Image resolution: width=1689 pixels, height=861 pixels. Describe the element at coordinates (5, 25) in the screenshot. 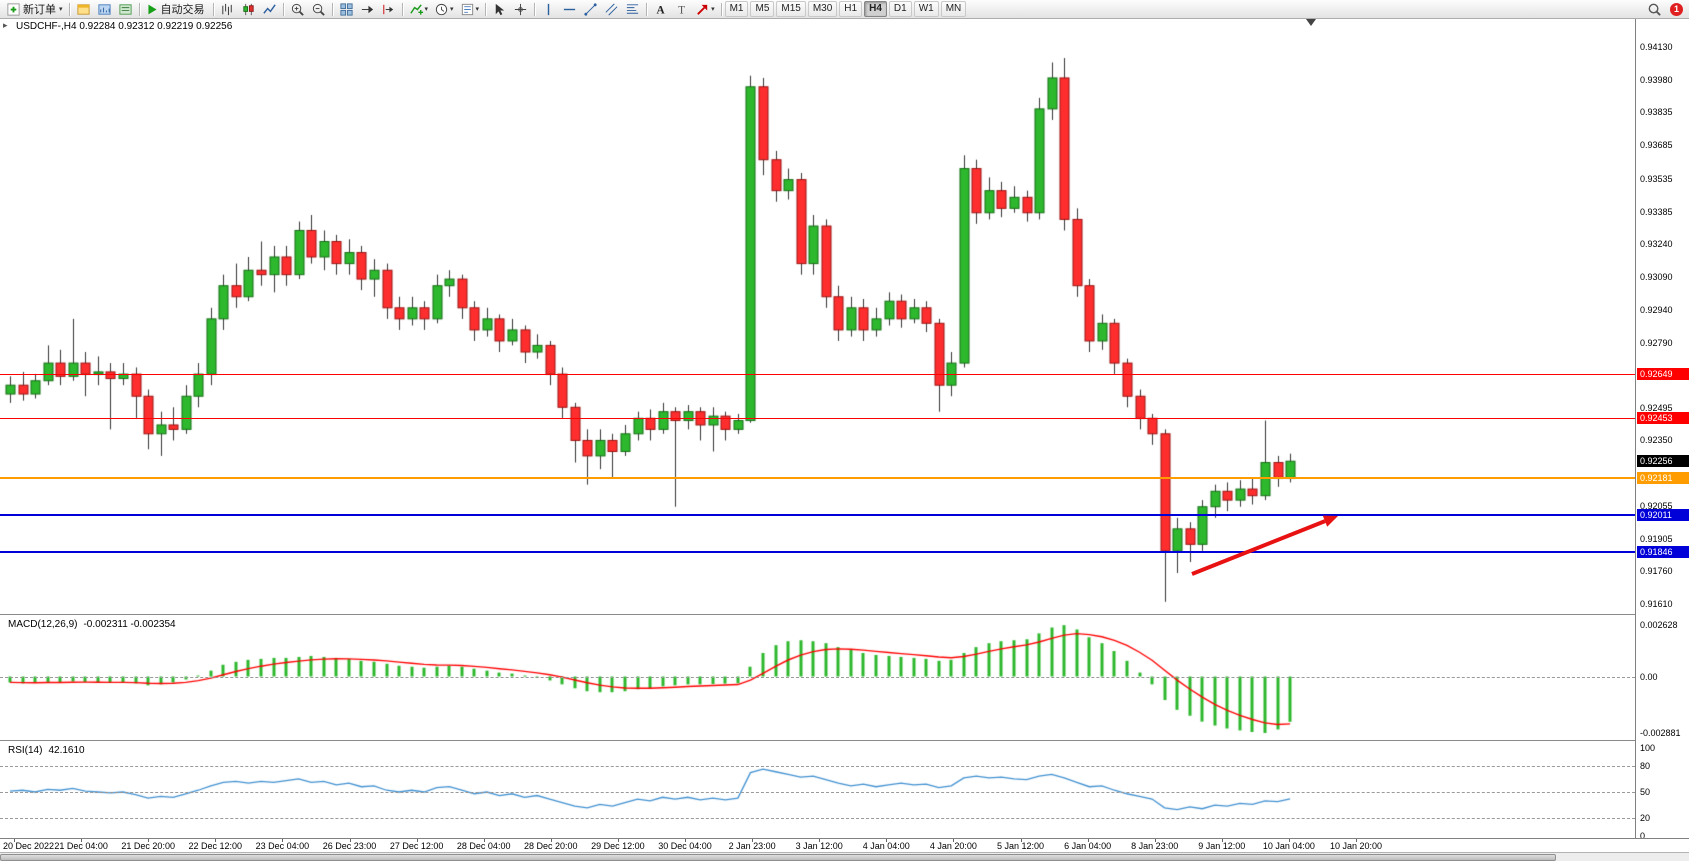

I see `one-click-trading-toggle: ▸` at that location.